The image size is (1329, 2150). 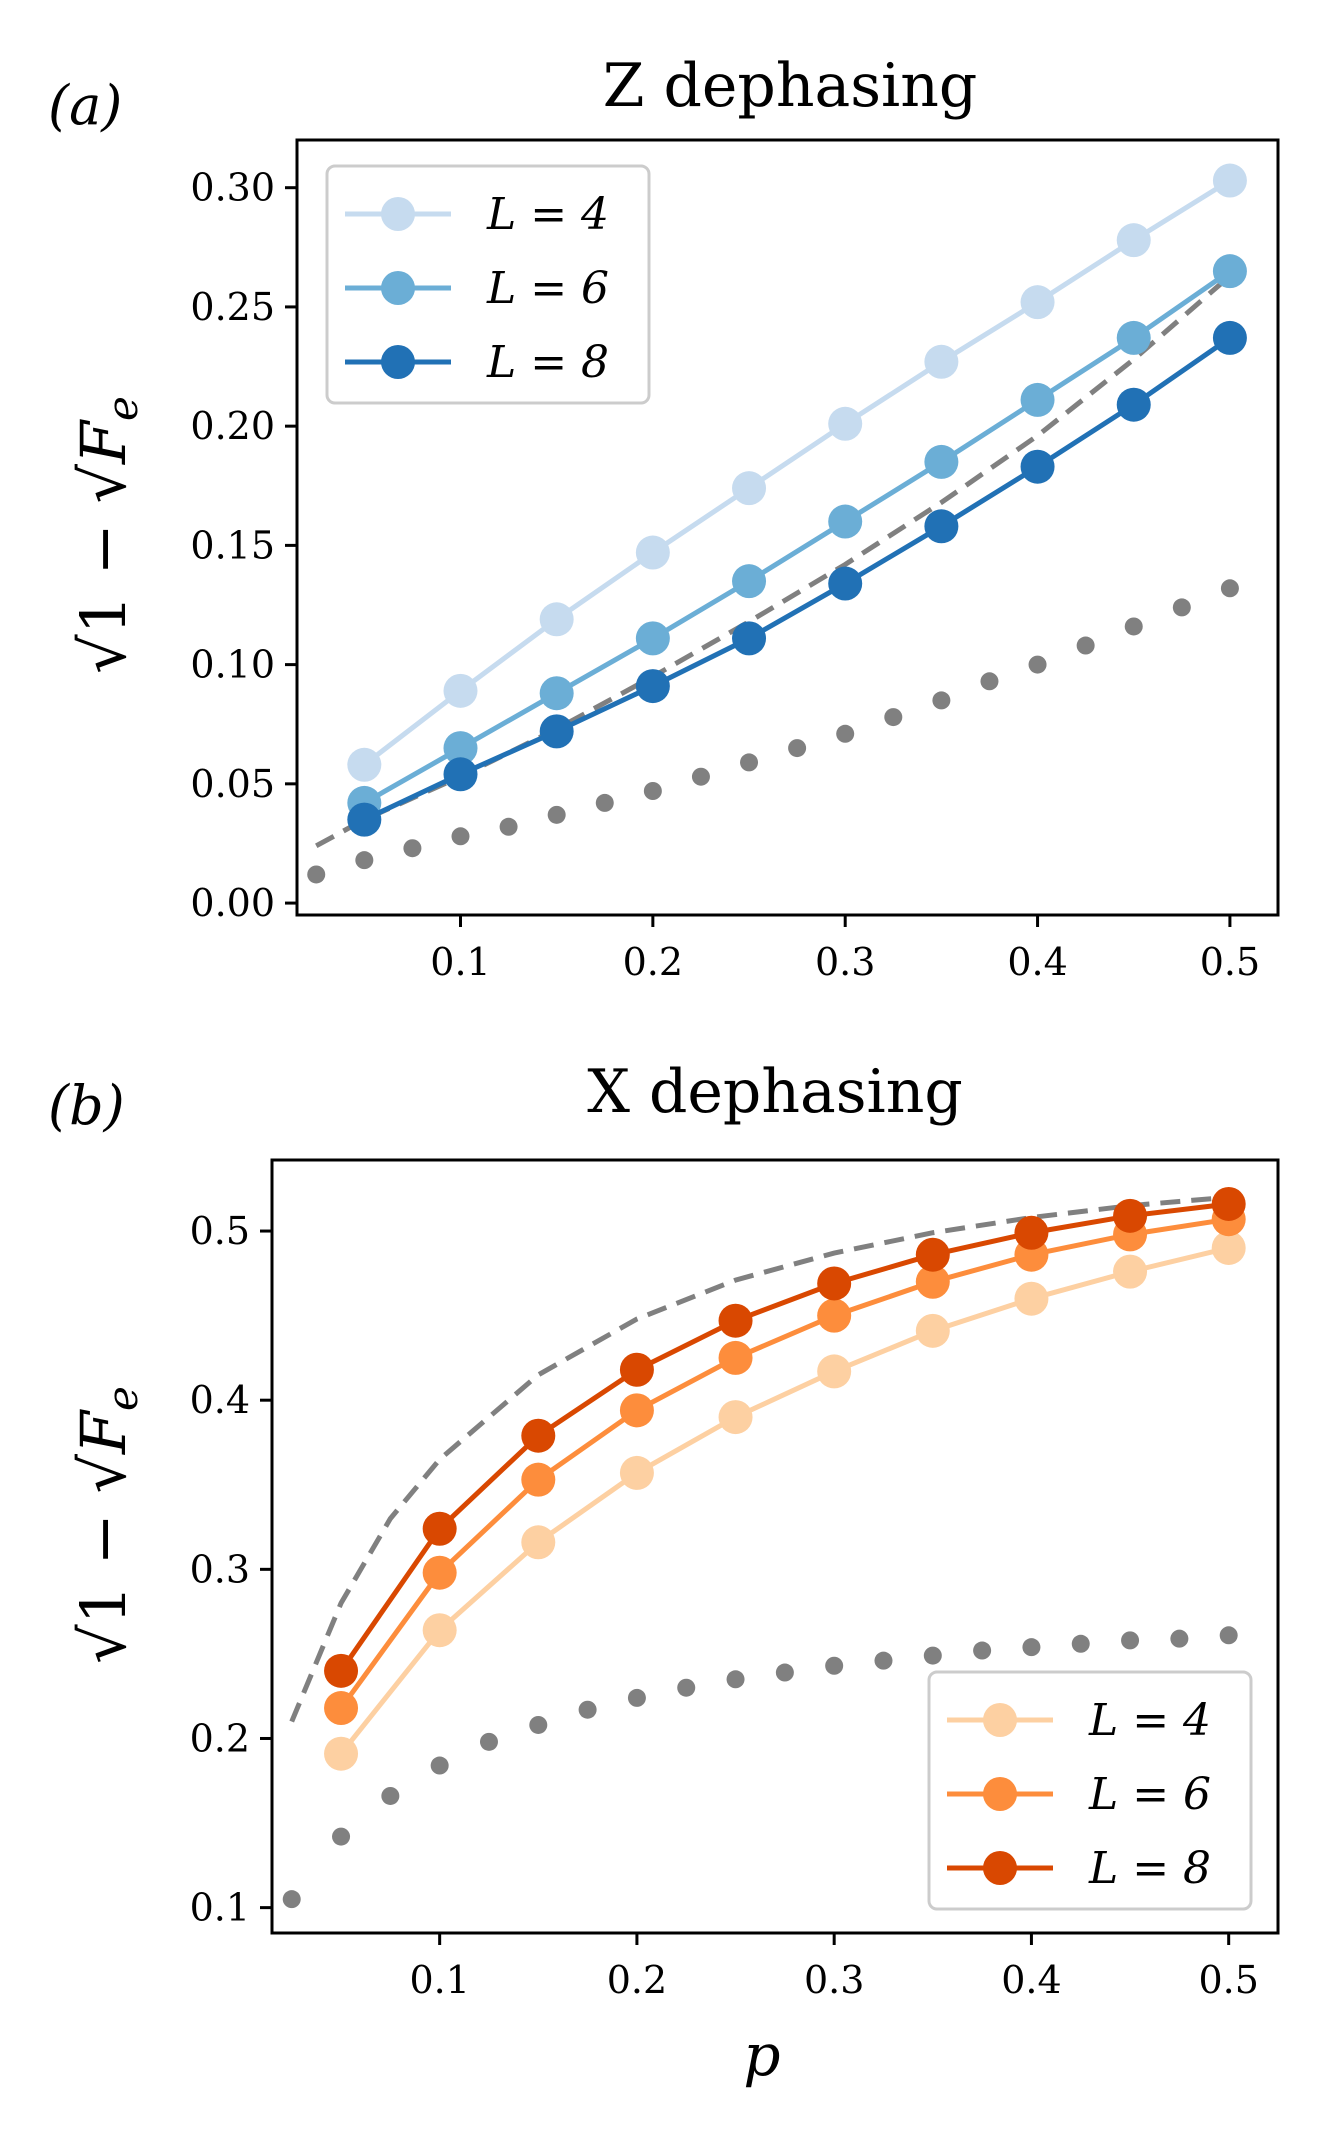 I want to click on y-tick-label: 0.5, so click(x=220, y=1231).